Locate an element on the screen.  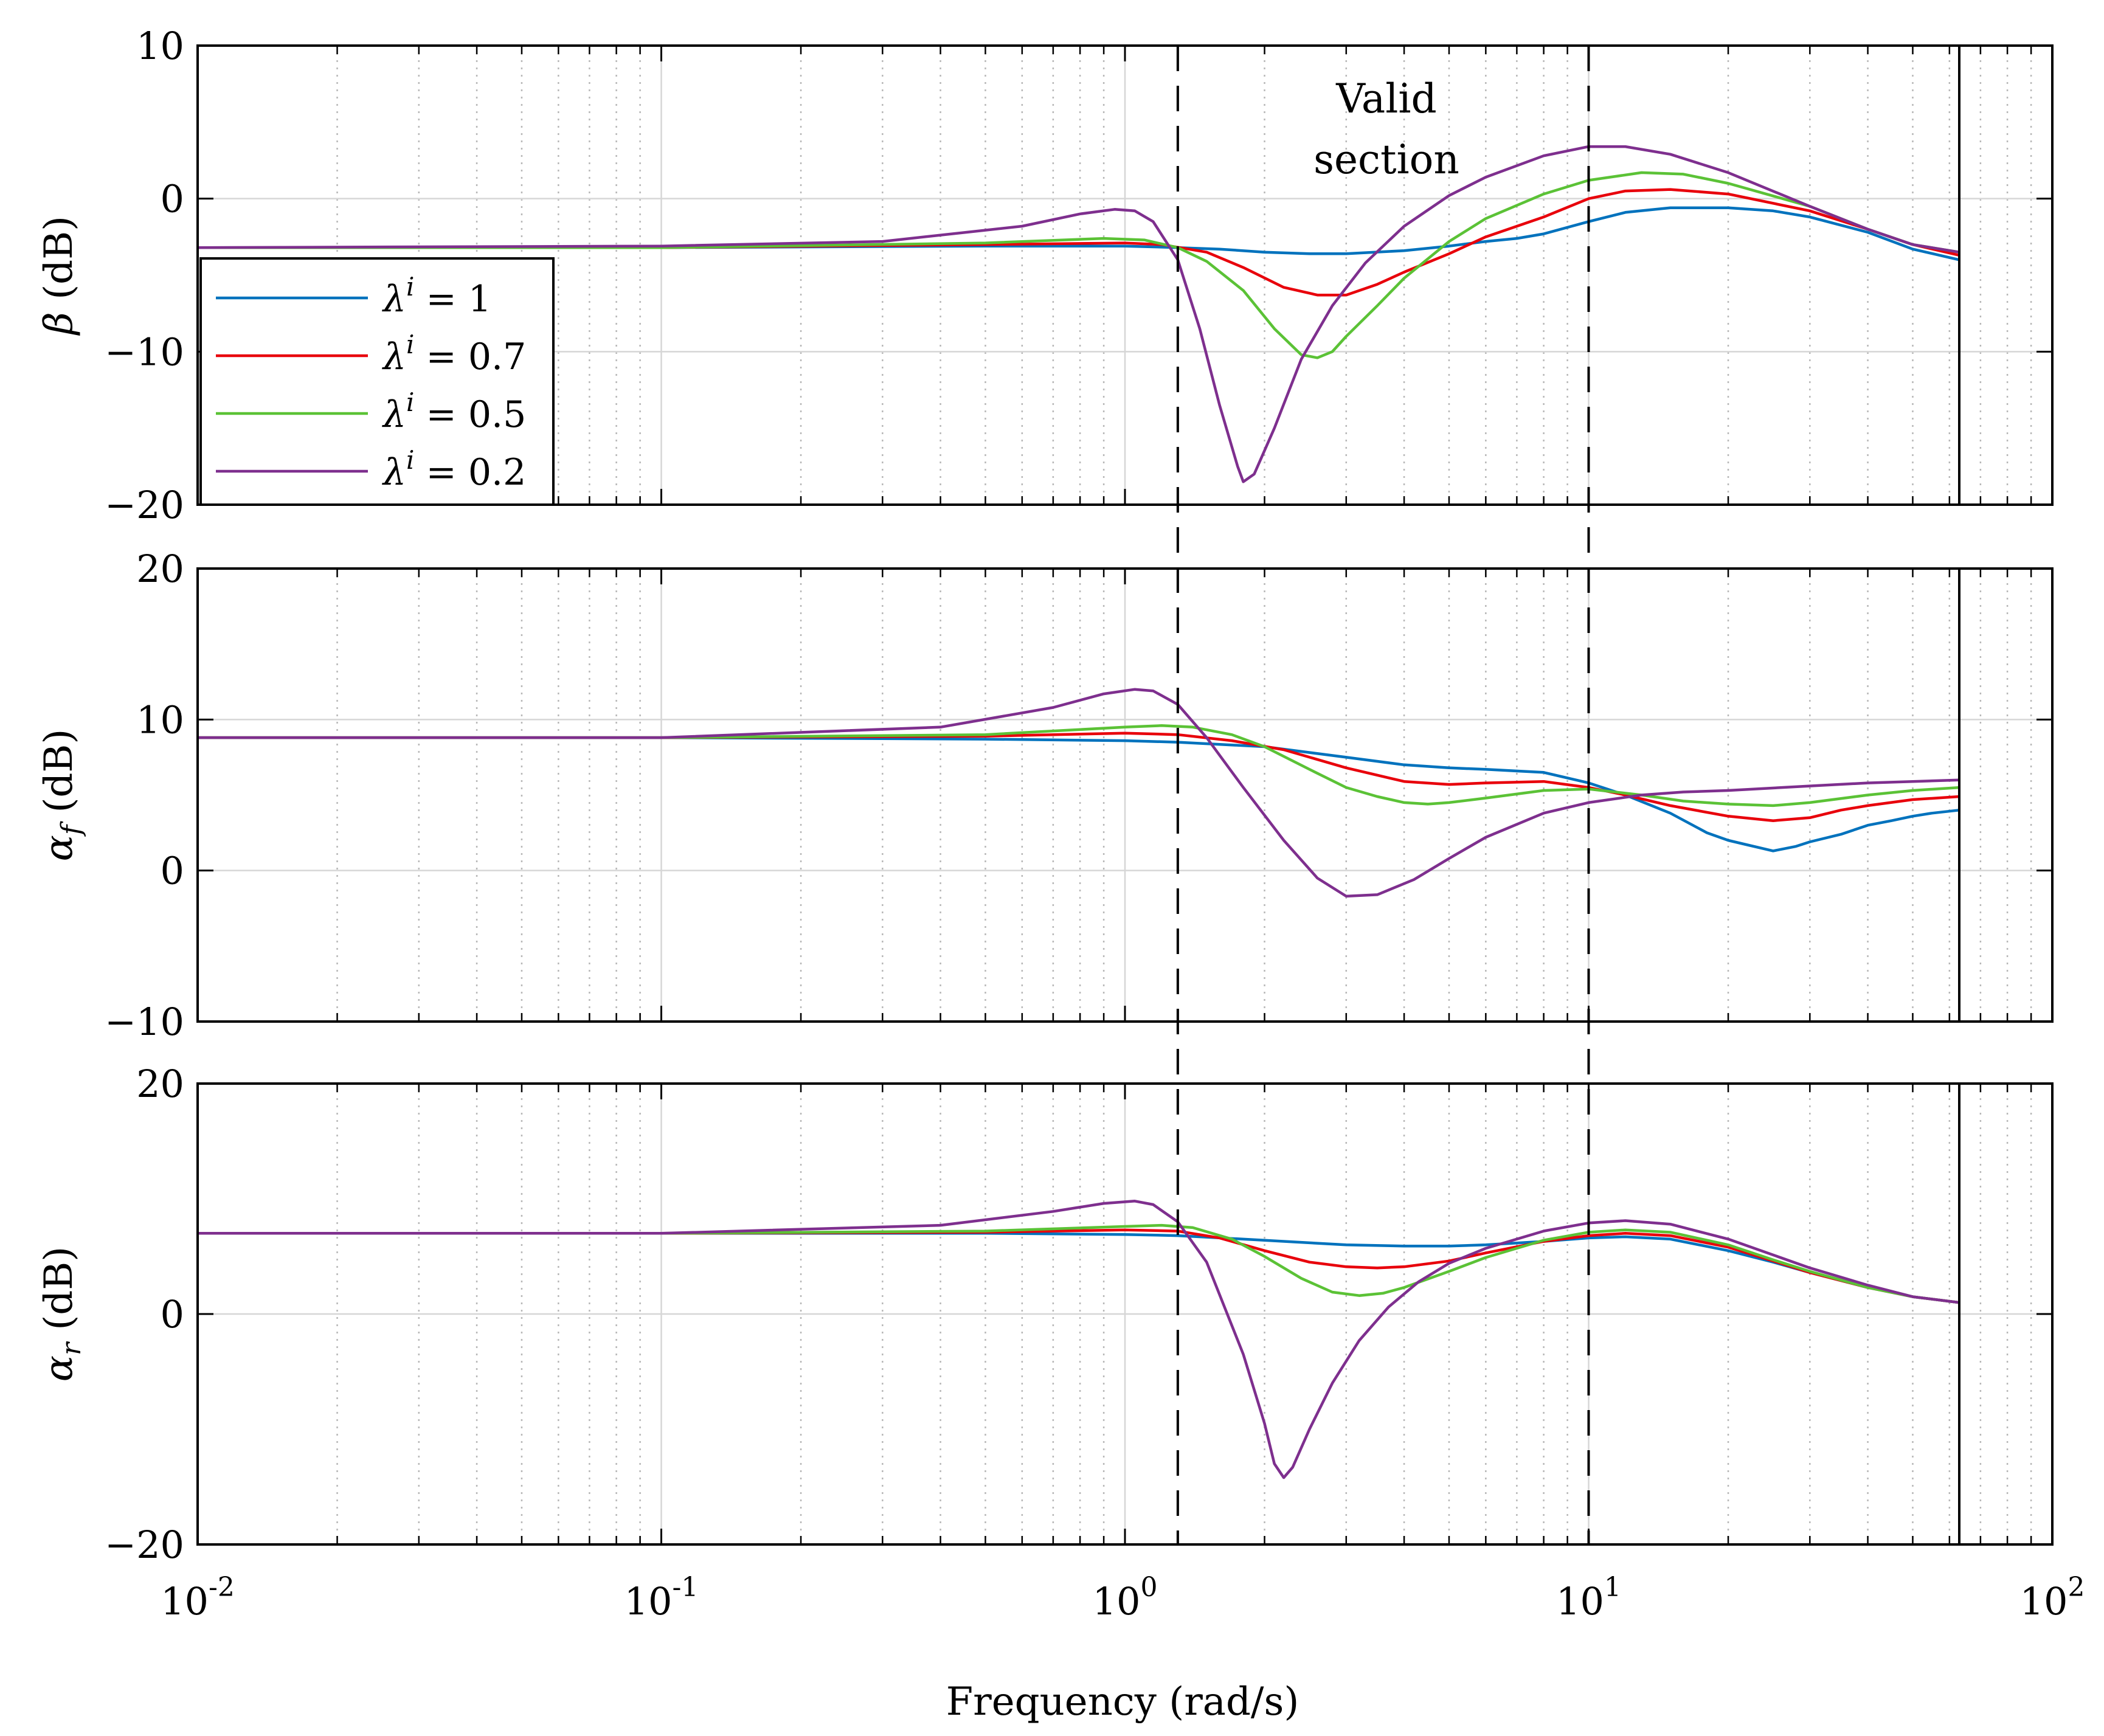
y-axis-symbol: β is located at coordinates (58, 324).